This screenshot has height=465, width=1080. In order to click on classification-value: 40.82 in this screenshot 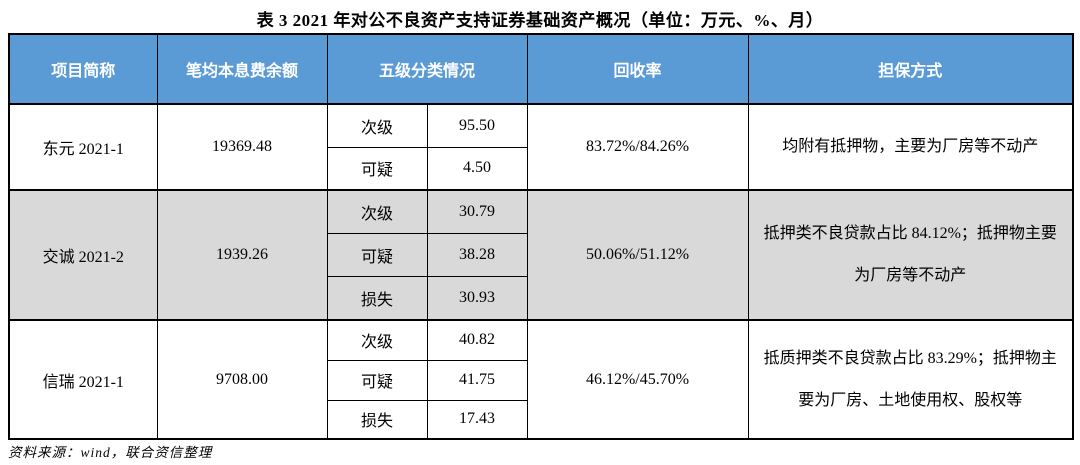, I will do `click(477, 340)`.